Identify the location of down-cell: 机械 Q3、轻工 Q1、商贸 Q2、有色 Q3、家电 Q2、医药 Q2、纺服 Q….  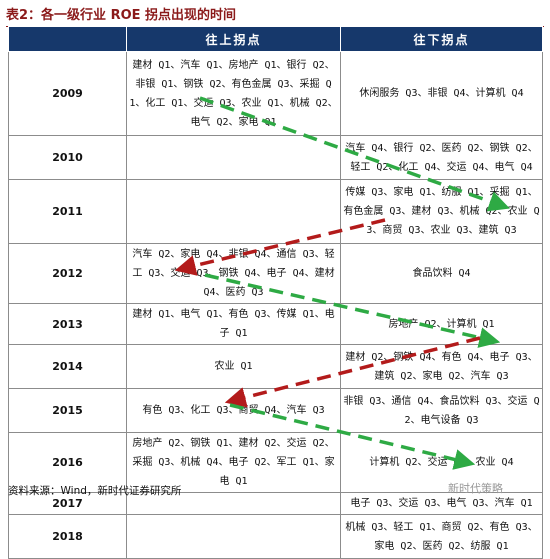
(441, 536).